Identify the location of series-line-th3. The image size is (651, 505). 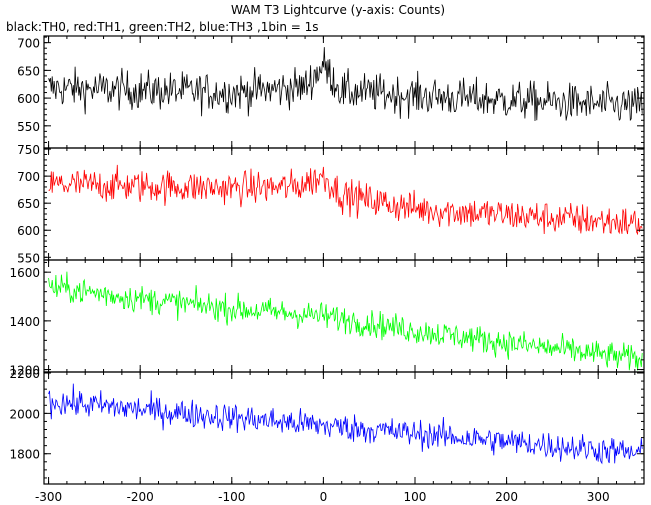
(345, 424).